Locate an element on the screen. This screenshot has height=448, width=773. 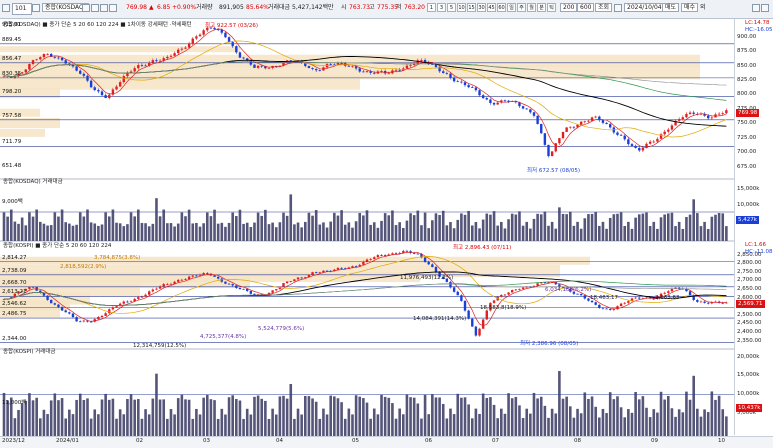
search-icon is located at coordinates (6, 8).